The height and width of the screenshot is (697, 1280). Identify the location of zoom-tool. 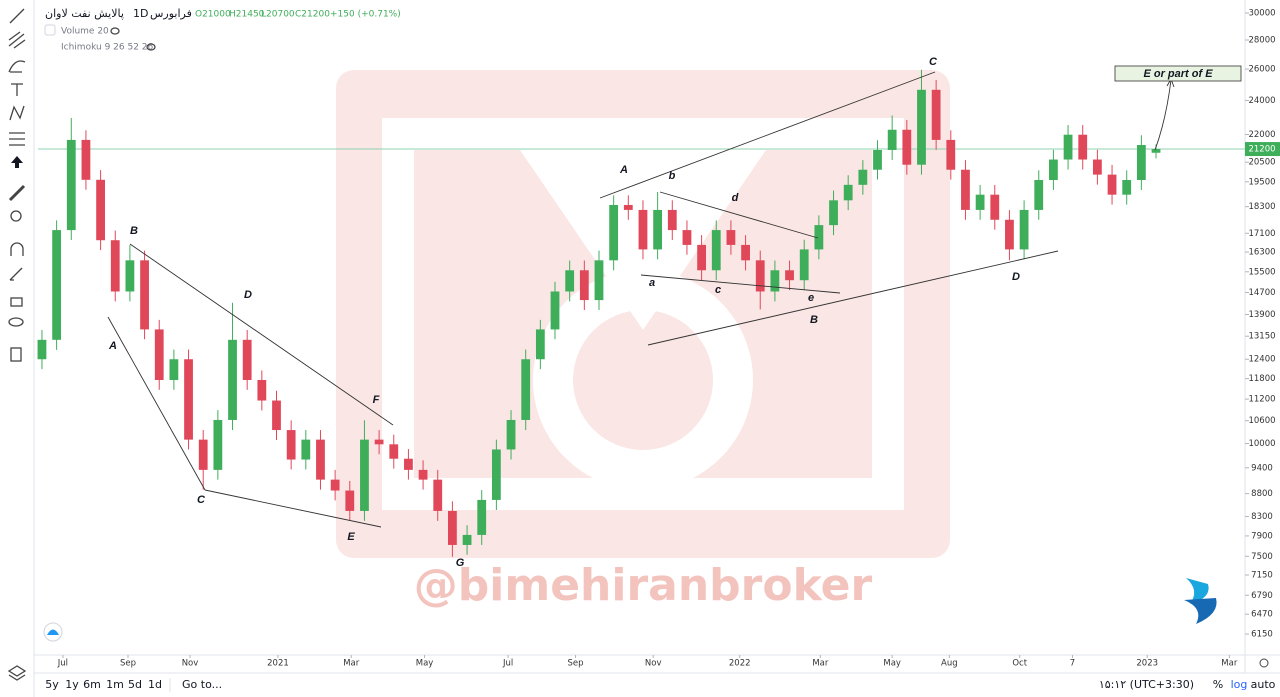
(16, 216).